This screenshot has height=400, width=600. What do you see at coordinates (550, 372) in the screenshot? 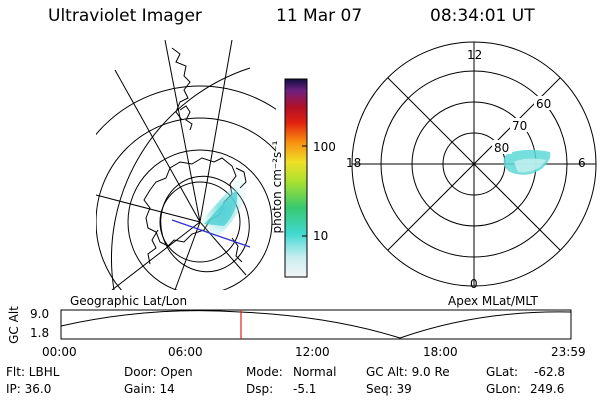
I see `glat-value: -62.8` at bounding box center [550, 372].